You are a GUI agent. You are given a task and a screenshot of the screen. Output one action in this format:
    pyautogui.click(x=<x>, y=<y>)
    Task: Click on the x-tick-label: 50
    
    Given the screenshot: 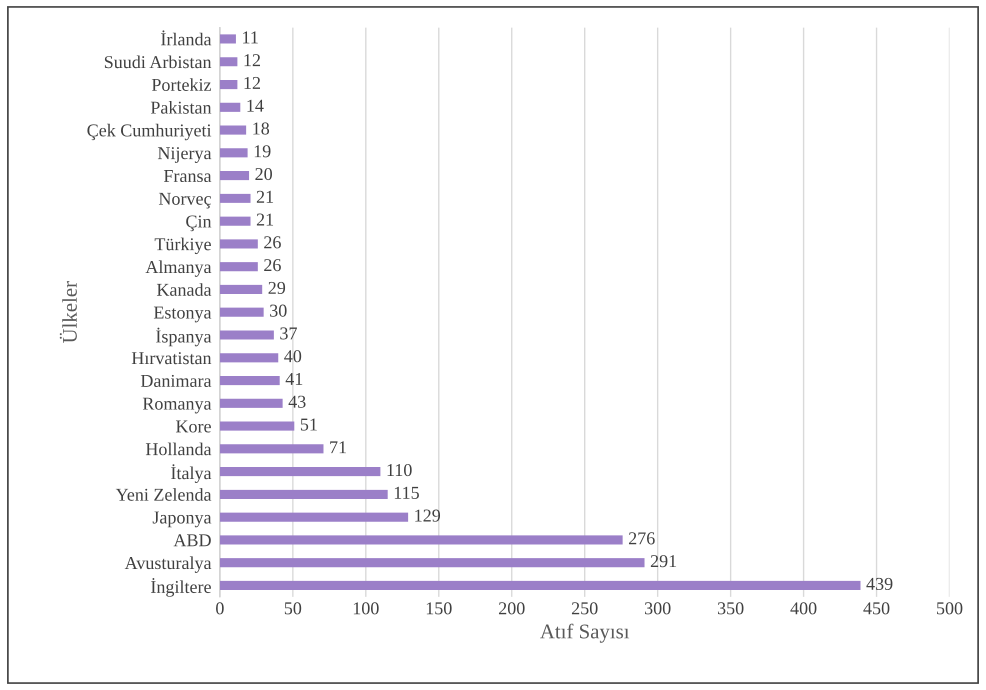 What is the action you would take?
    pyautogui.click(x=293, y=608)
    